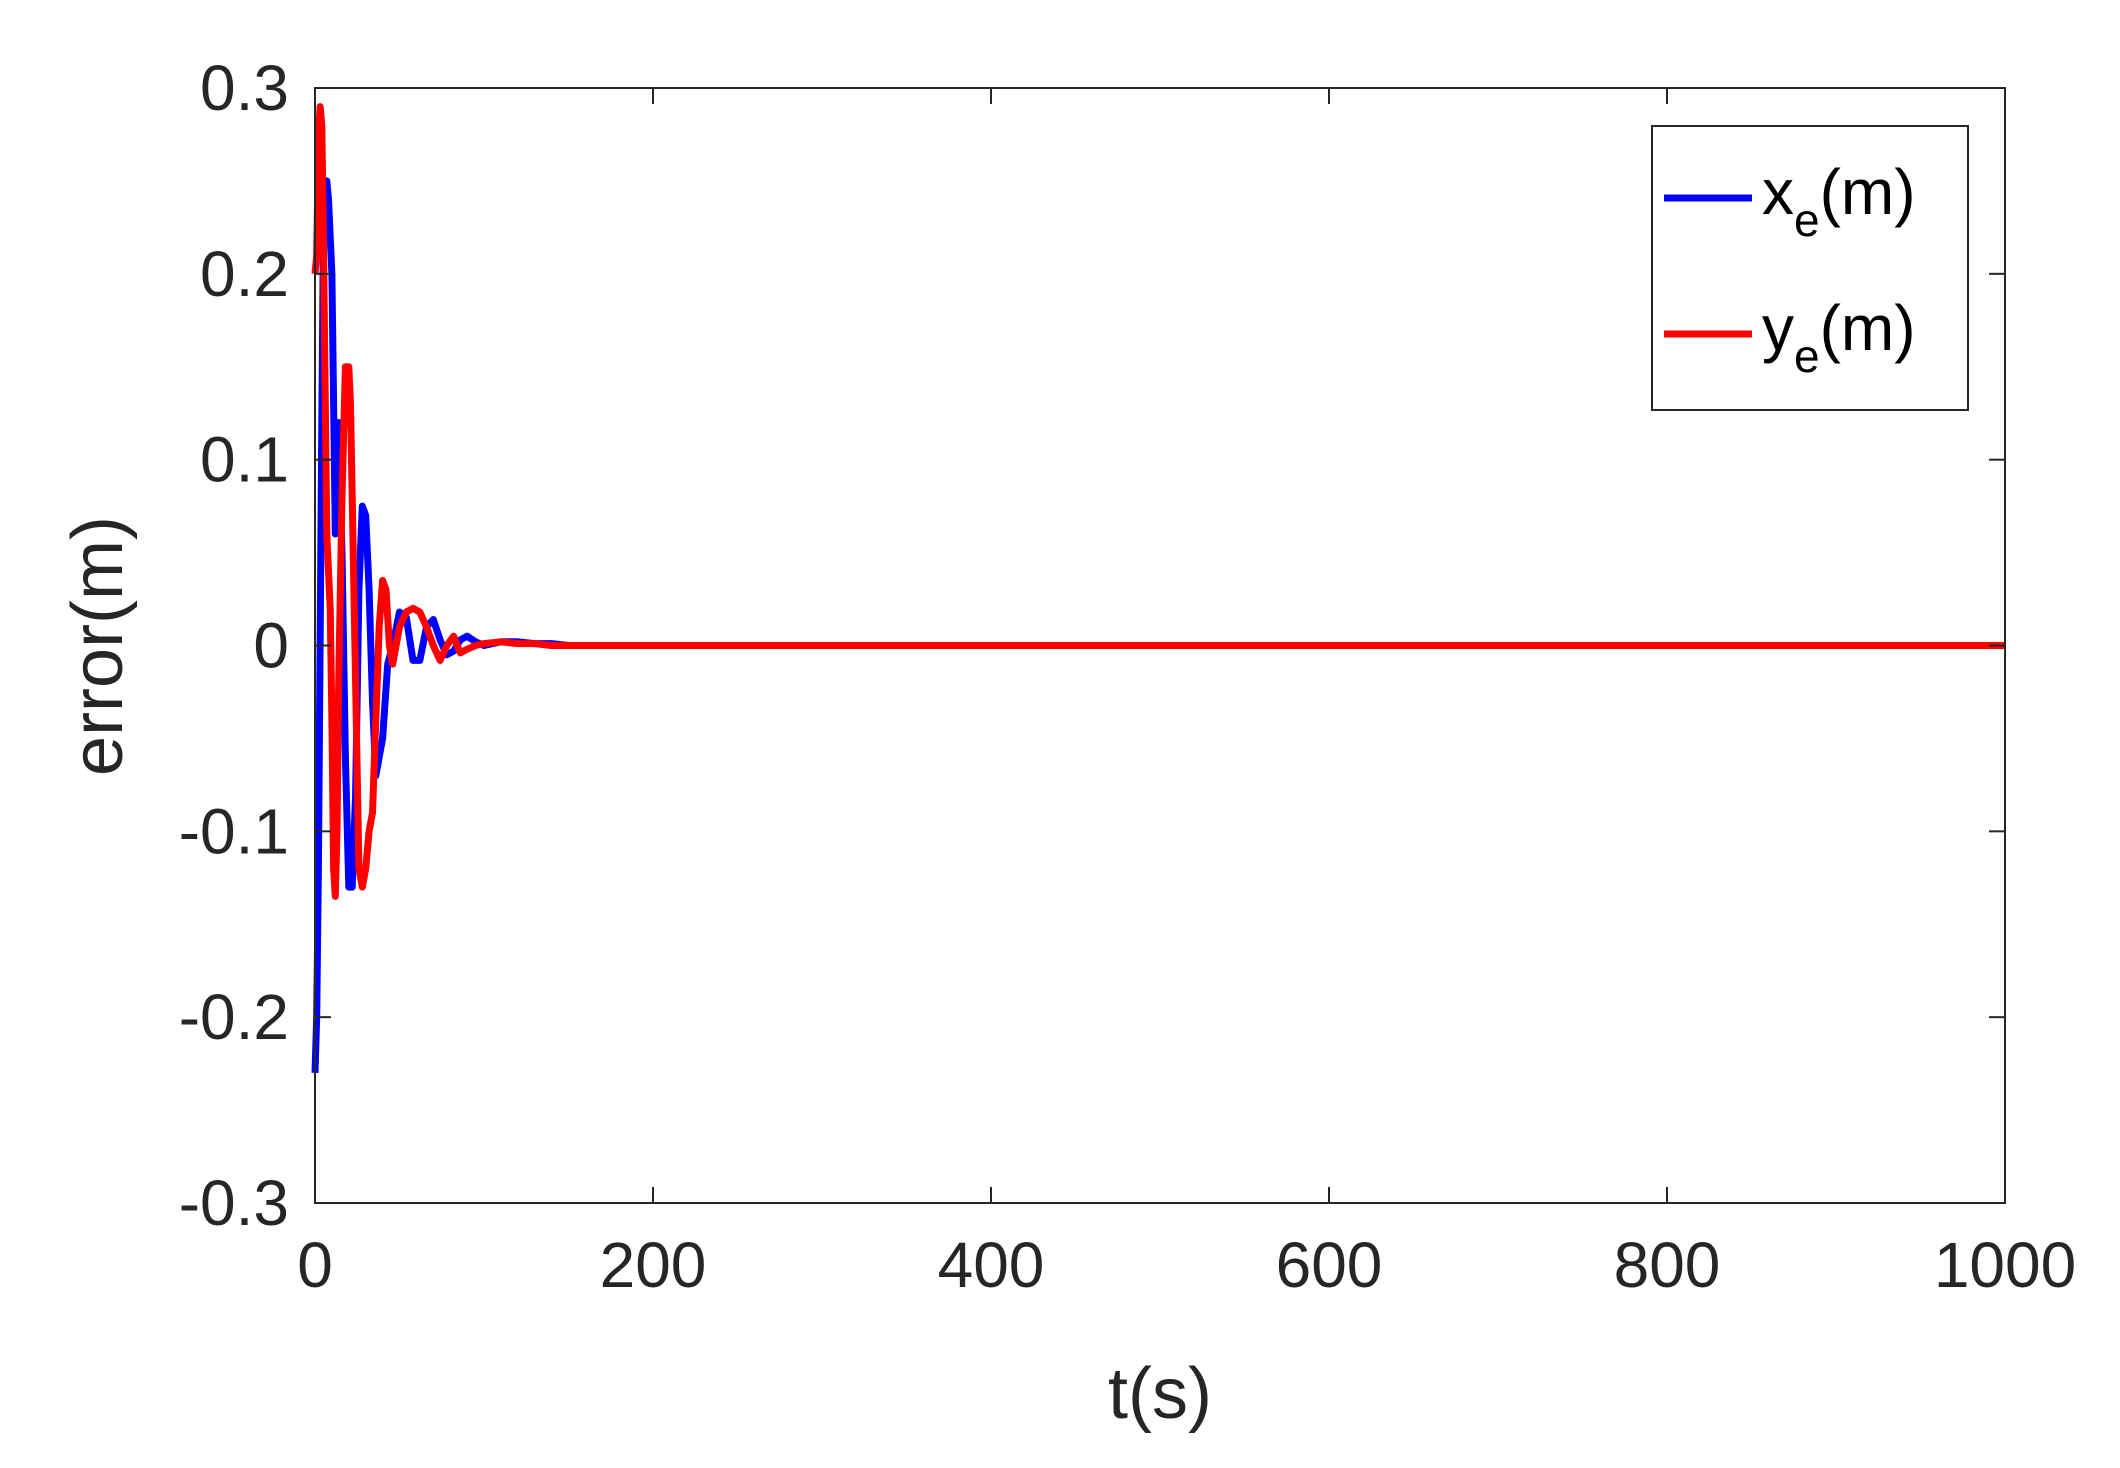  What do you see at coordinates (234, 1017) in the screenshot?
I see `y-tick-label: -0.2` at bounding box center [234, 1017].